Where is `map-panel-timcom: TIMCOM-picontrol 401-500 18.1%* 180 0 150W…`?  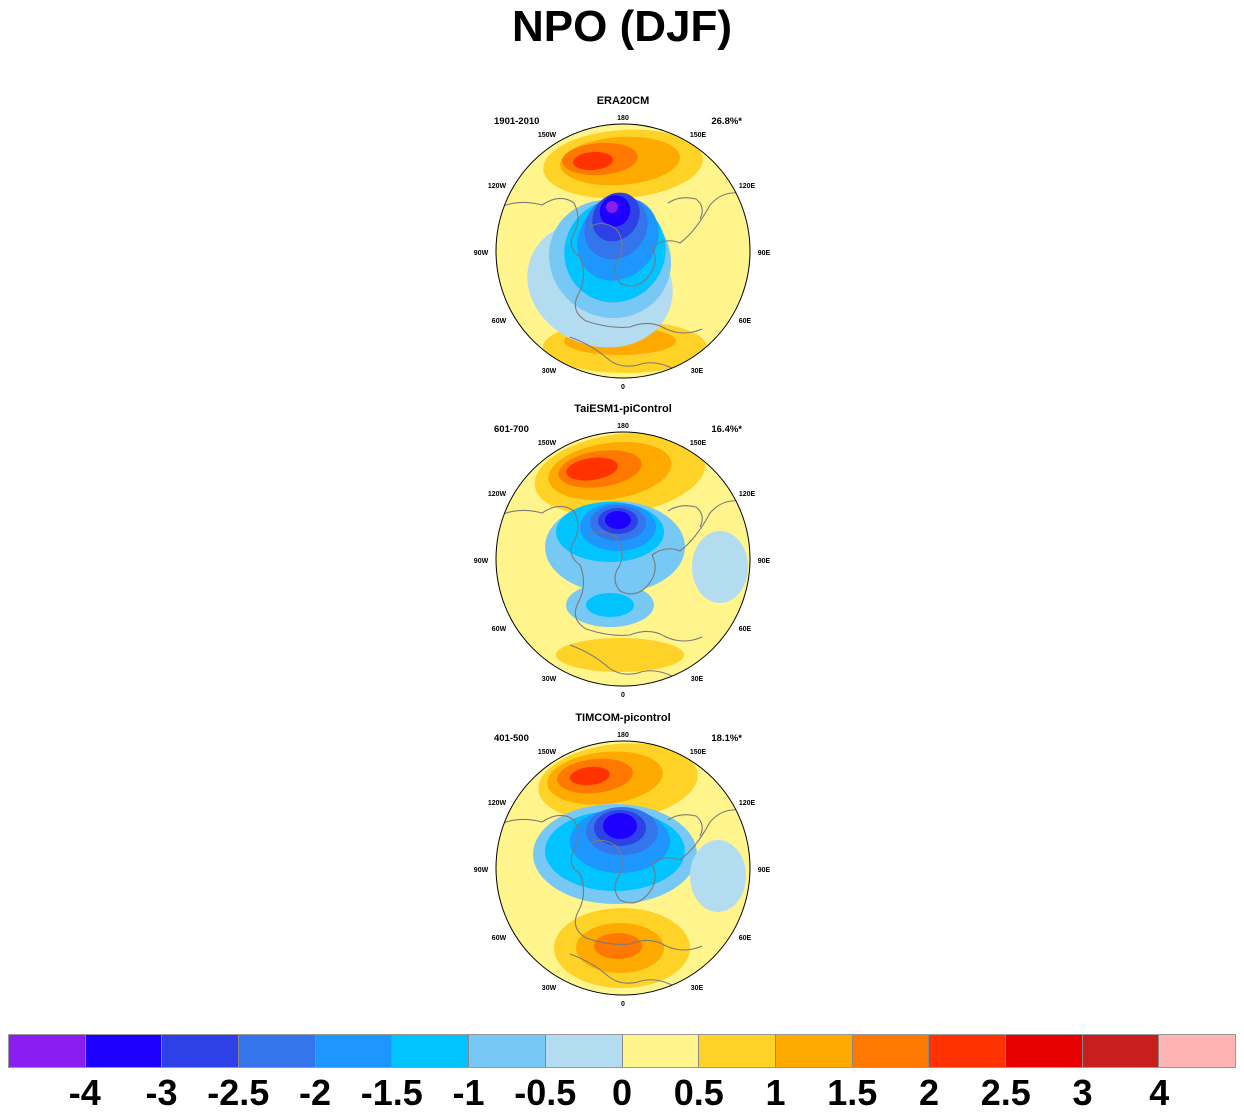
map-panel-timcom: TIMCOM-picontrol 401-500 18.1%* 180 0 150W… is located at coordinates (623, 862).